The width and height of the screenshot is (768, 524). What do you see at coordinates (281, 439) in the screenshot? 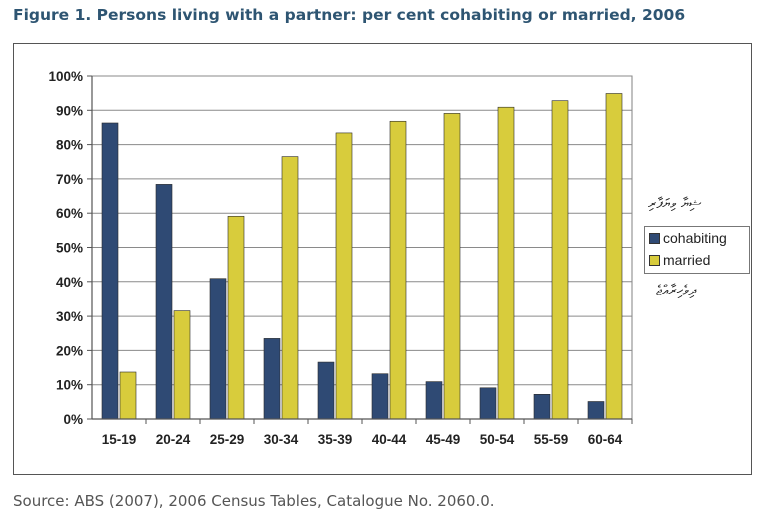
I see `x-tick-label: 30-34` at bounding box center [281, 439].